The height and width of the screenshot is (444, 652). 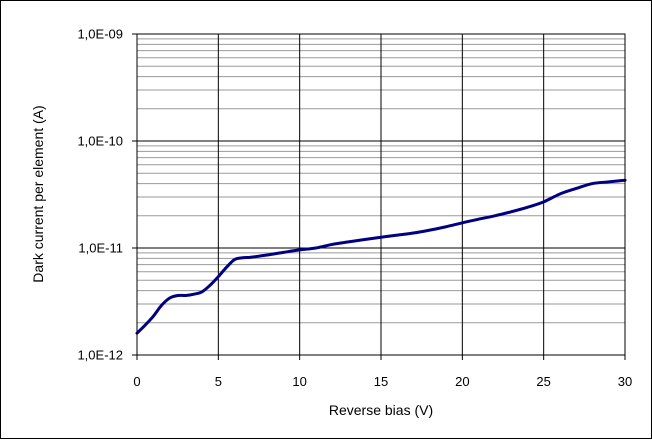 I want to click on x-tick-label: 15, so click(x=381, y=381).